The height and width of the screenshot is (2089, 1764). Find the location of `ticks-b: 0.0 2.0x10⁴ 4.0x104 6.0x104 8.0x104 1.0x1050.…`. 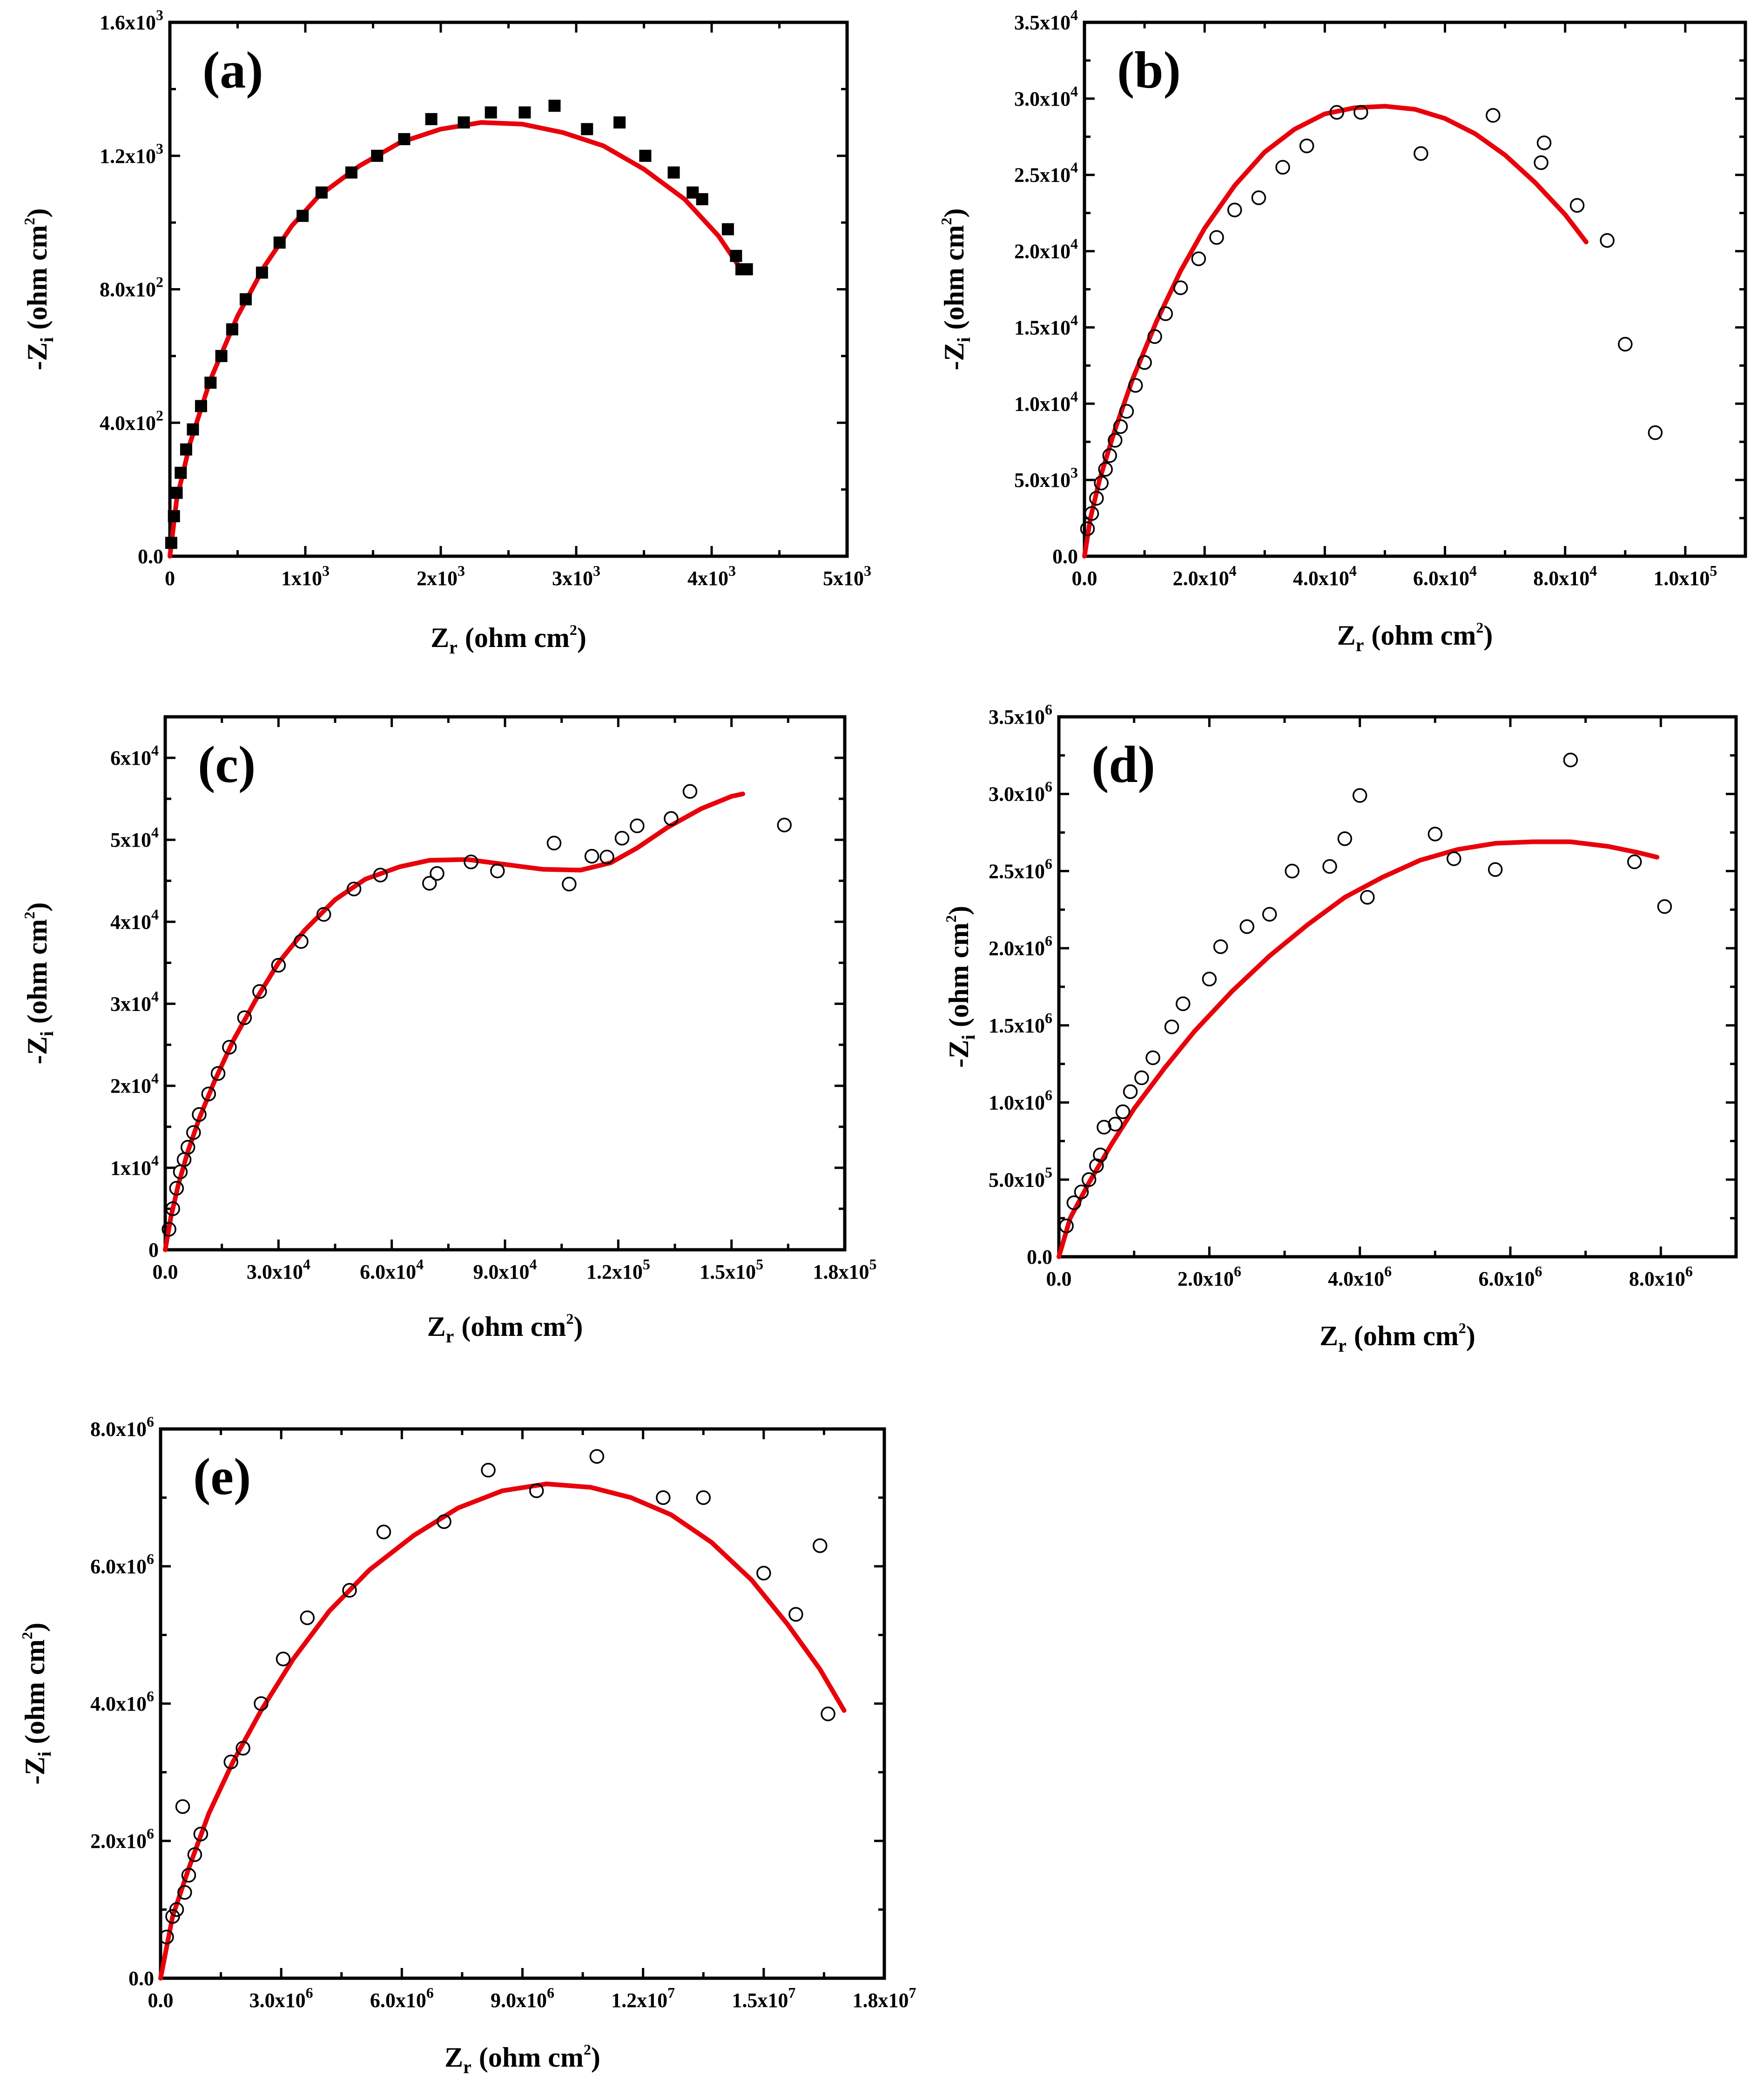

ticks-b: 0.0 2.0x10⁴ 4.0x104 6.0x104 8.0x104 1.0x1050.… is located at coordinates (1380, 298).